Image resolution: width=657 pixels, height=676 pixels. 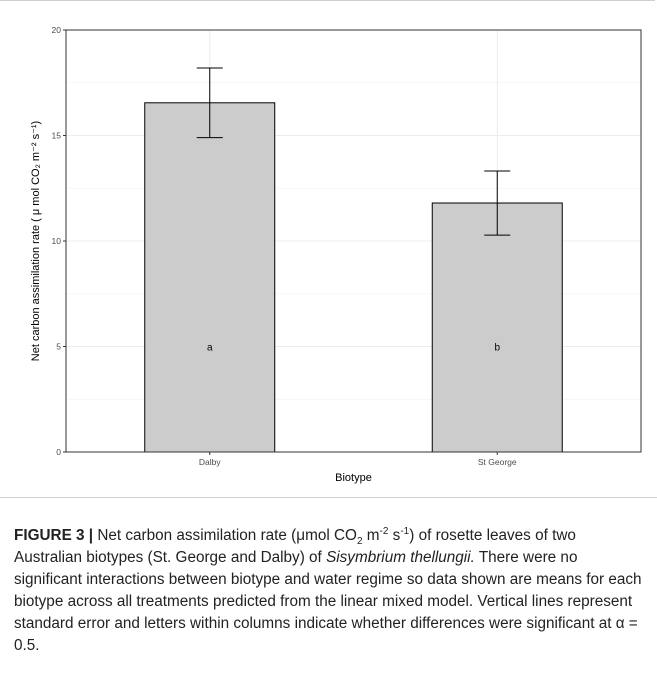 What do you see at coordinates (359, 542) in the screenshot?
I see `caption-co2-subscript: 2` at bounding box center [359, 542].